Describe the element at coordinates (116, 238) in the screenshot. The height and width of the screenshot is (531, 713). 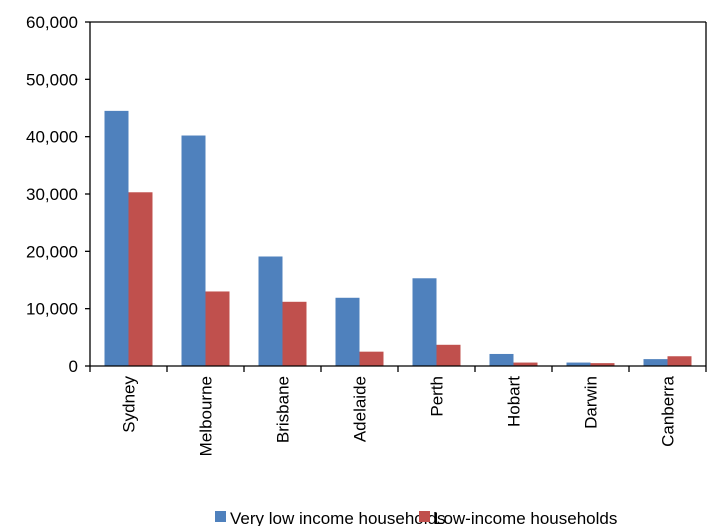
I see `bar-very-low-income-sydney` at that location.